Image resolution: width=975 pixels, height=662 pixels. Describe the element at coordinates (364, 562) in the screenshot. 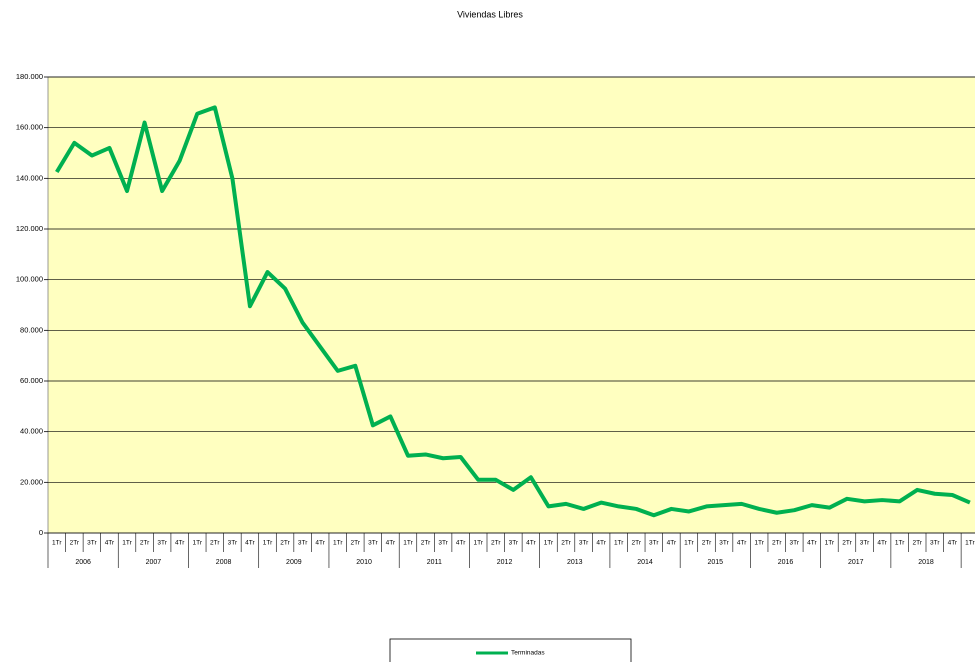

I see `x-group-label: 2010` at that location.